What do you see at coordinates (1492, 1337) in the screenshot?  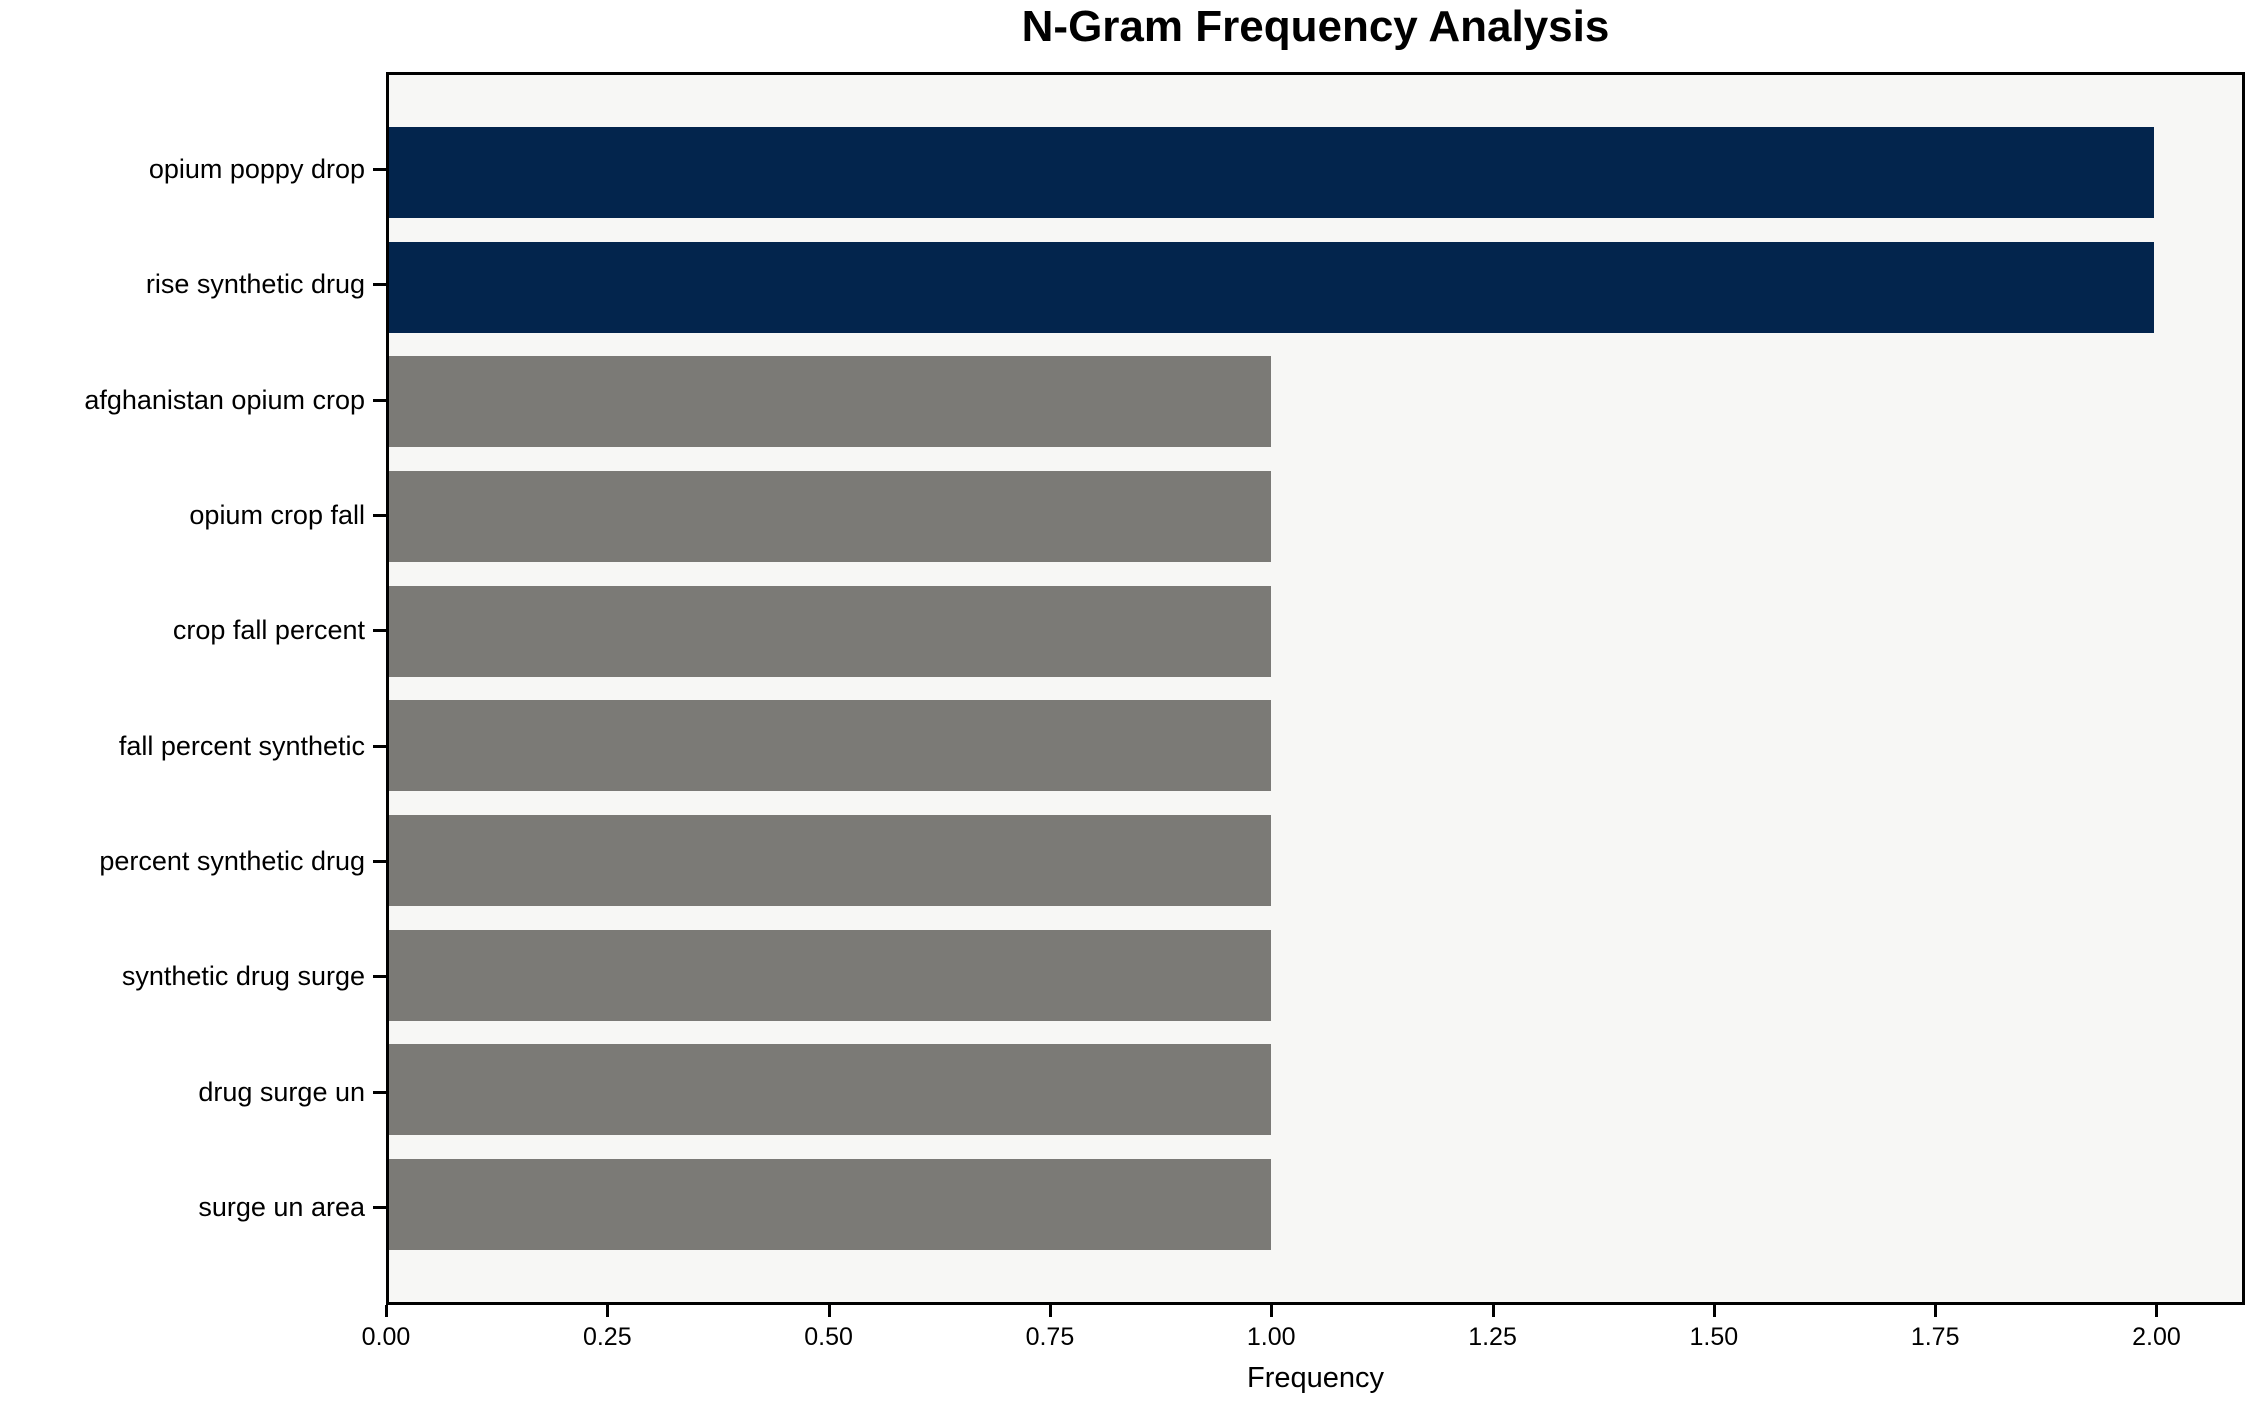 I see `x-tick-label: 1.25` at bounding box center [1492, 1337].